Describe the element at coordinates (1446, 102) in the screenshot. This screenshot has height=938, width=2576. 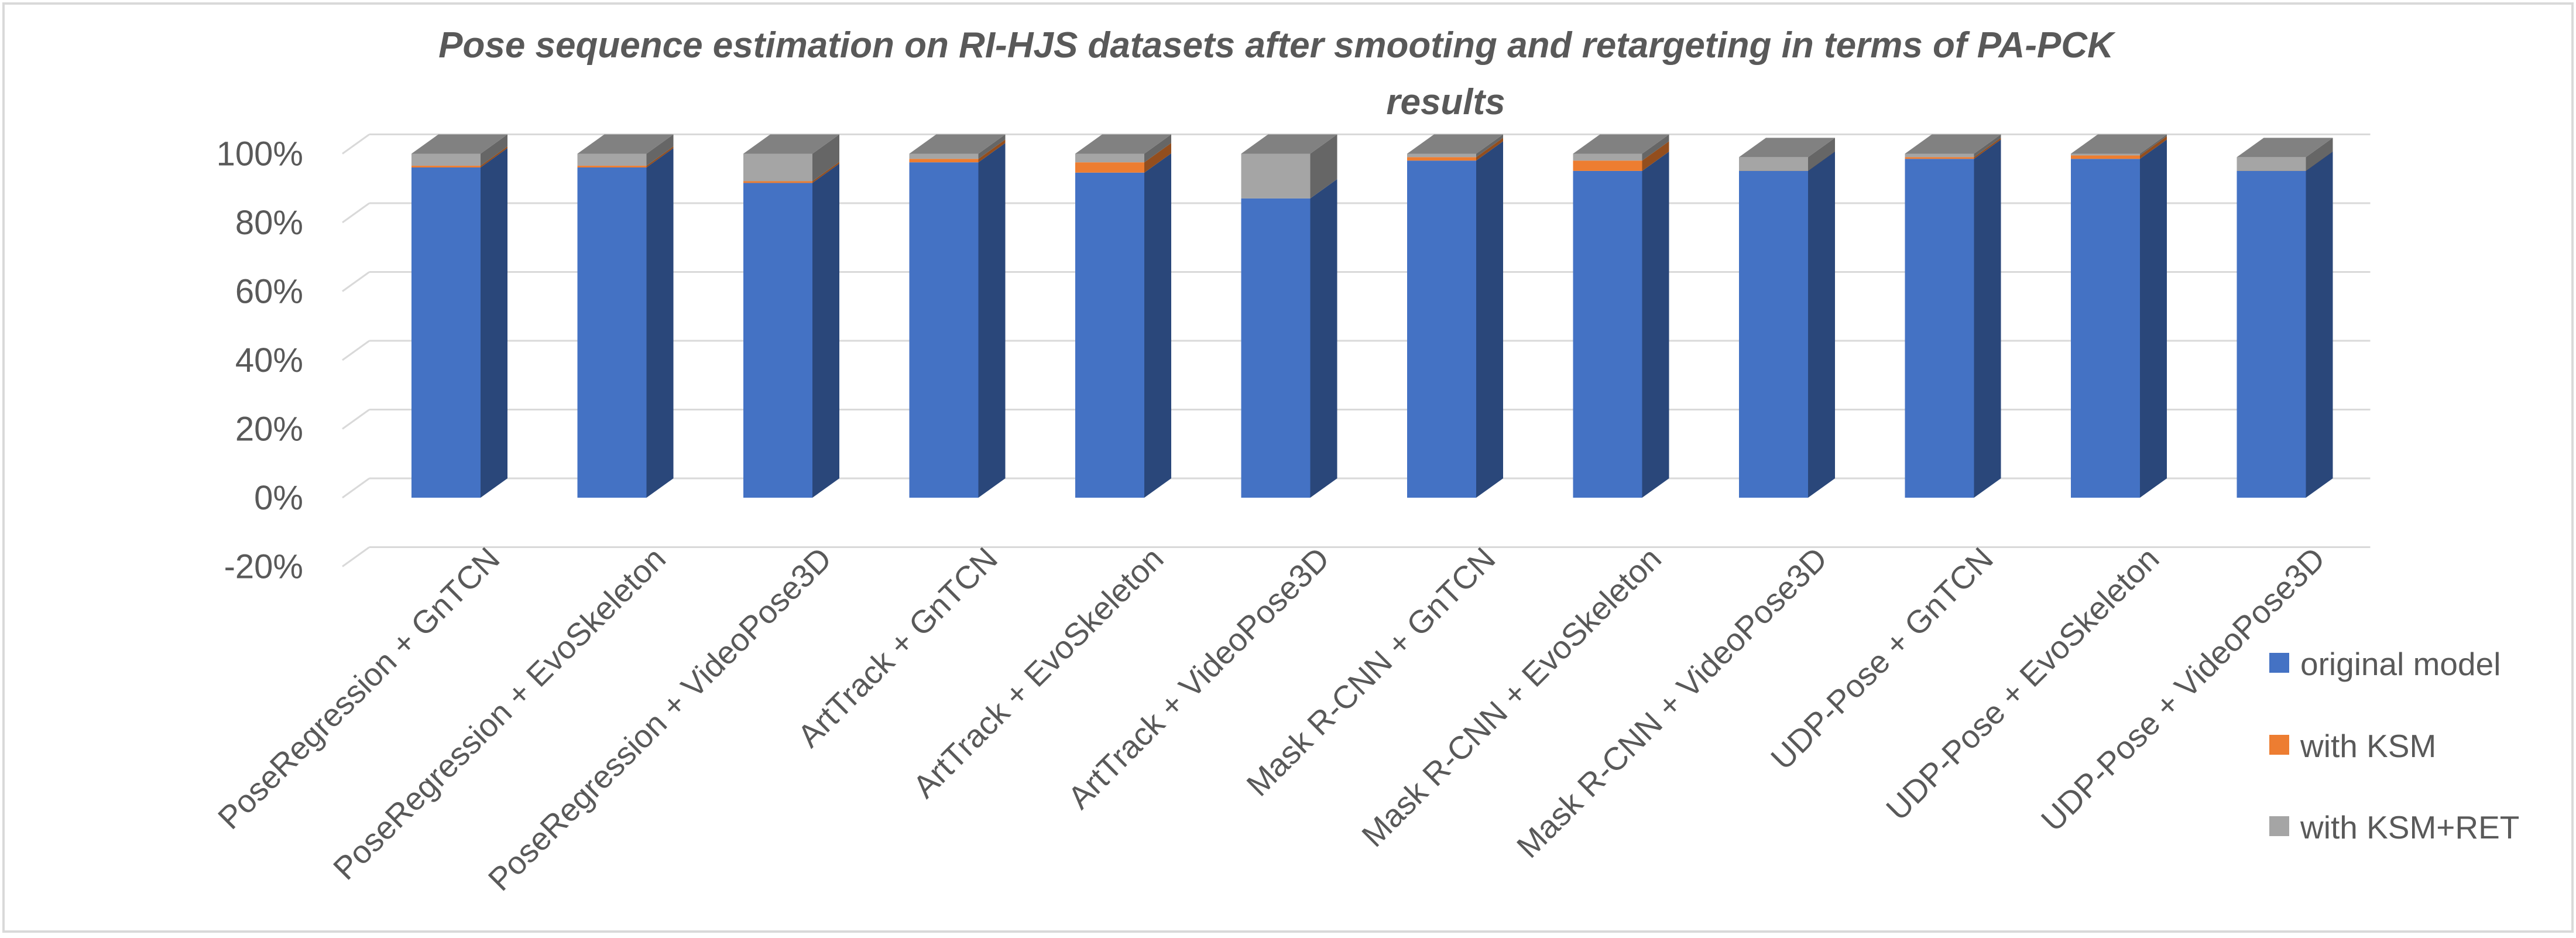
I see `chart-title-line-2: results` at that location.